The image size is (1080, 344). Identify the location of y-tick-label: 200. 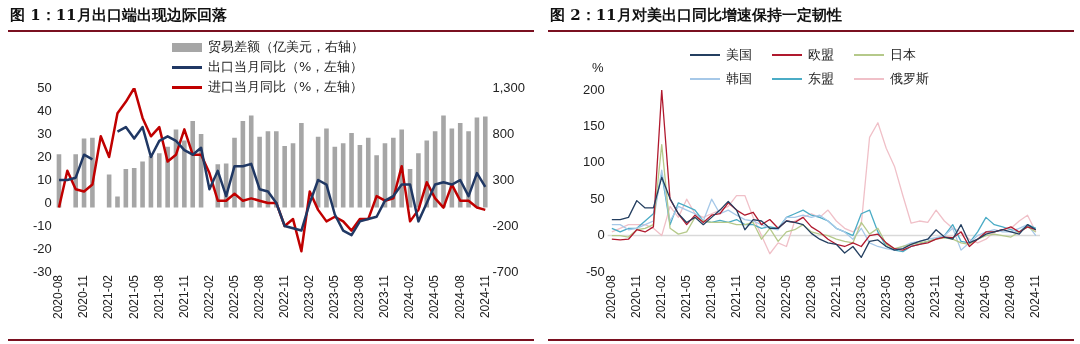
(593, 89).